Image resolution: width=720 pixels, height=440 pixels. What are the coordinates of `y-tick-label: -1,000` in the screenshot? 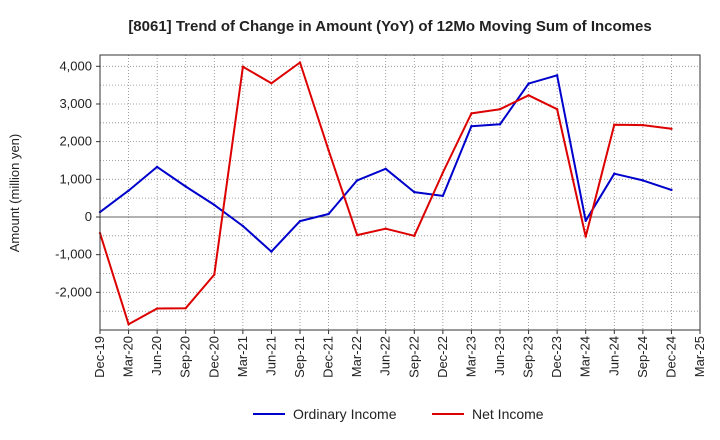 It's located at (73, 254).